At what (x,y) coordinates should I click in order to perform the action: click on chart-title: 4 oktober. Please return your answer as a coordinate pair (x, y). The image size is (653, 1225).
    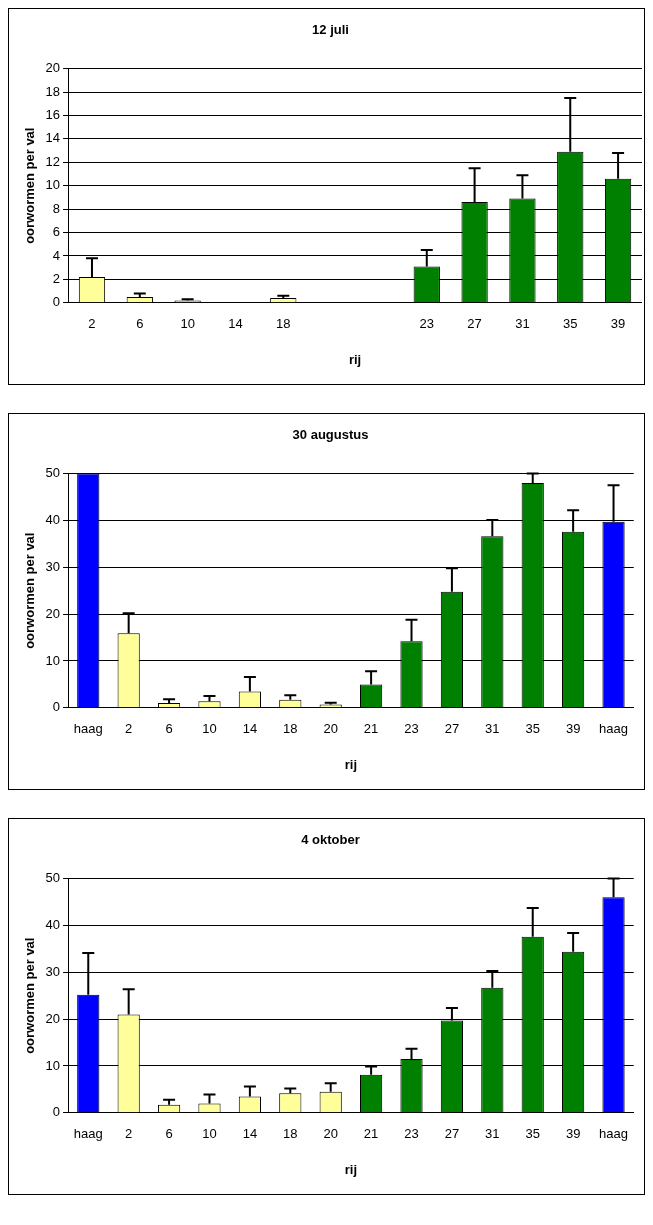
    Looking at the image, I should click on (330, 840).